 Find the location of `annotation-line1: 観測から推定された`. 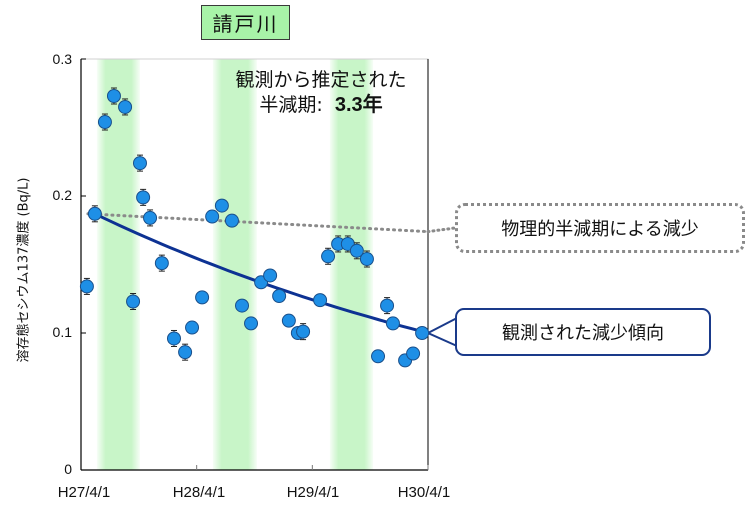

annotation-line1: 観測から推定された is located at coordinates (321, 80).